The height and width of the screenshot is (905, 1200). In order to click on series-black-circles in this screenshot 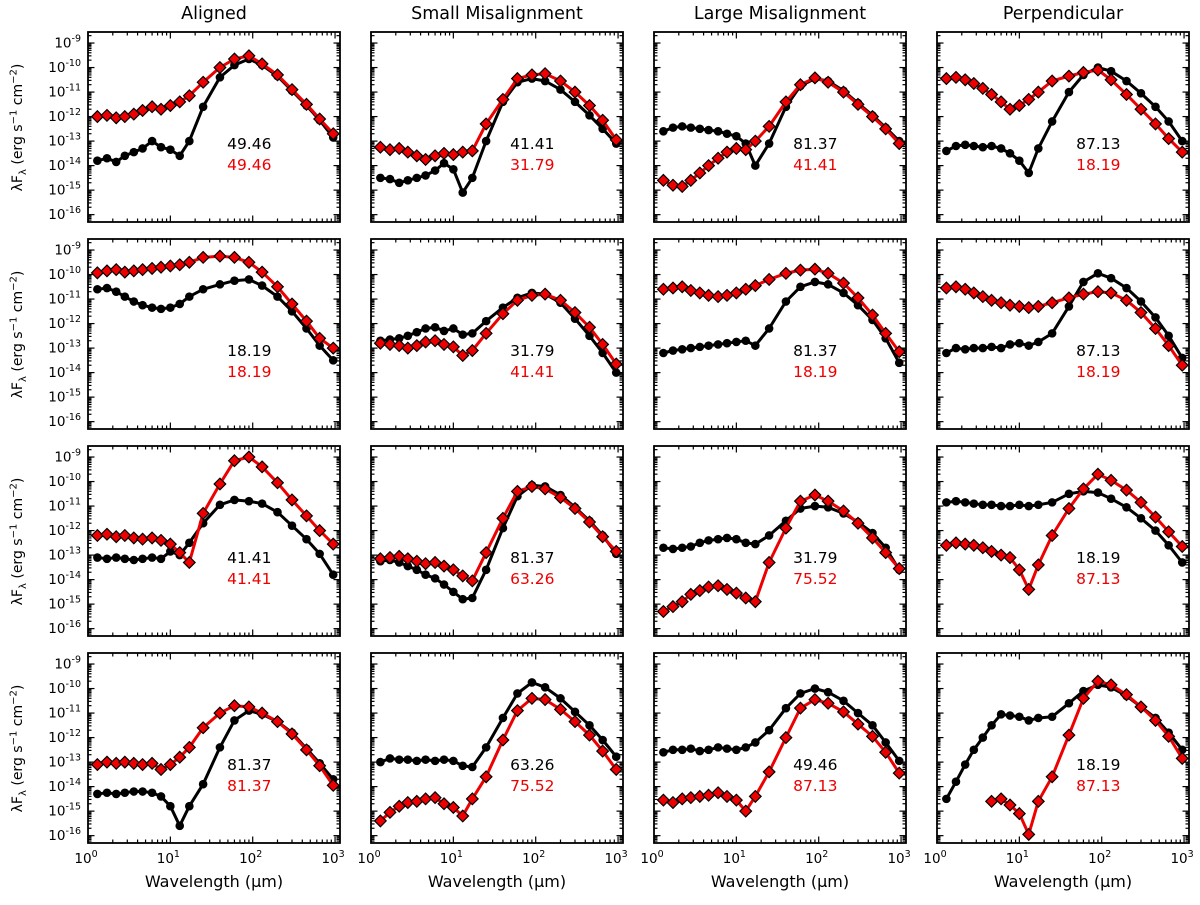, I will do `click(498, 725)`.